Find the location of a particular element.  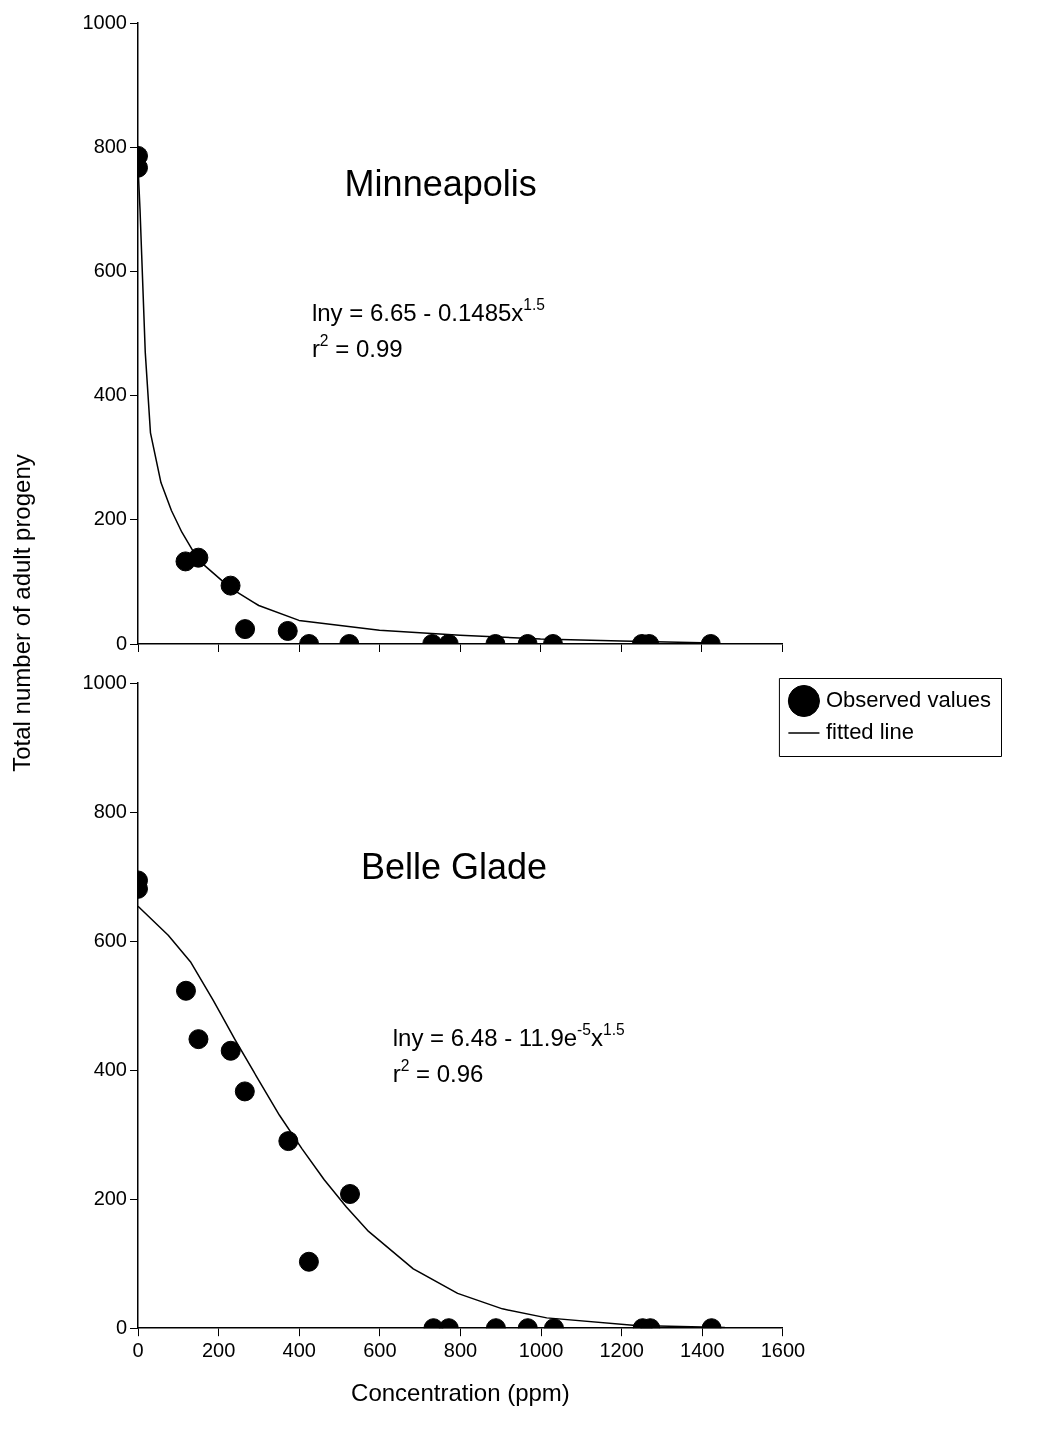

x-tick-label: 600 is located at coordinates (380, 1349).